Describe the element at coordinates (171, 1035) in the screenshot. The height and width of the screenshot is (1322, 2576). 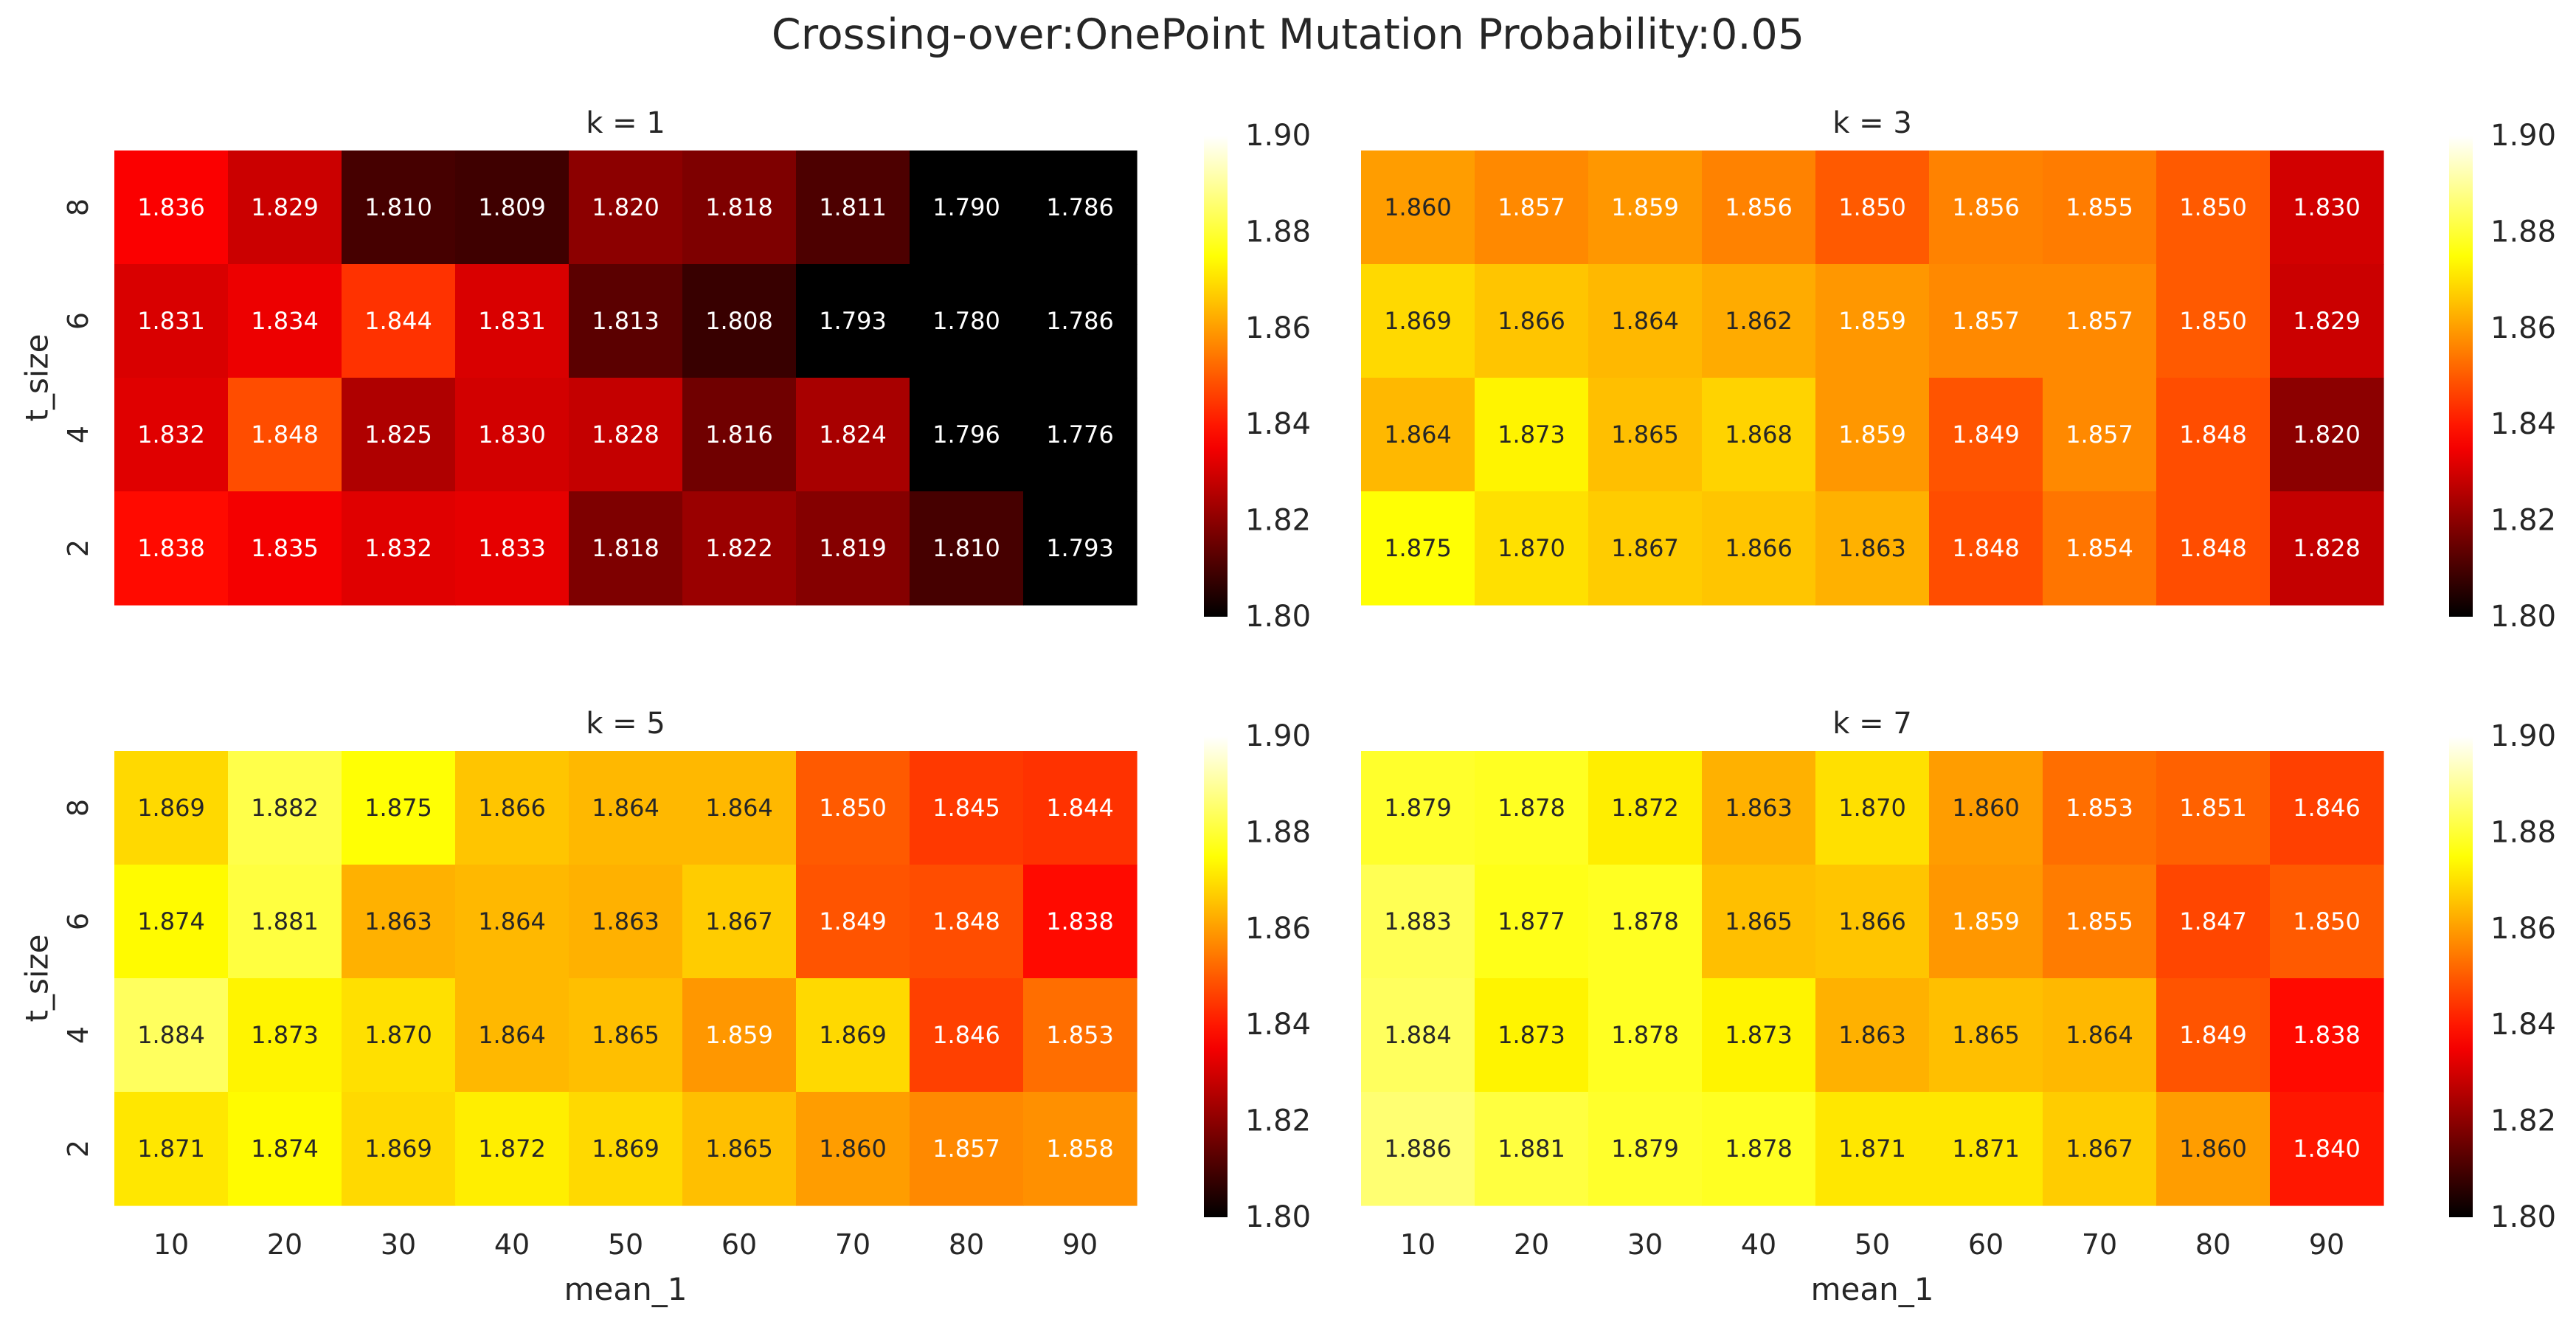
I see `cell-value-label: 1.884` at that location.